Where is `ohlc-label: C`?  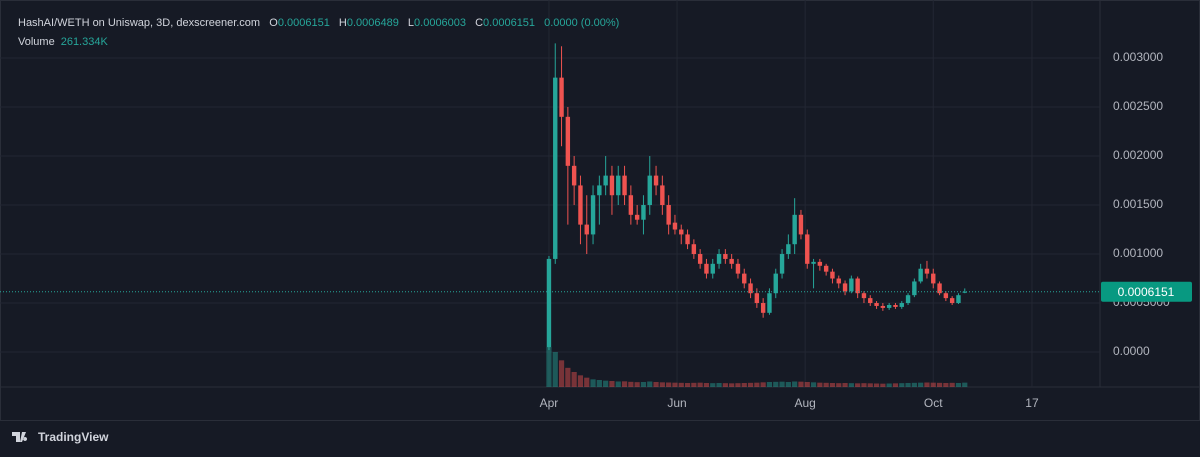 ohlc-label: C is located at coordinates (479, 23).